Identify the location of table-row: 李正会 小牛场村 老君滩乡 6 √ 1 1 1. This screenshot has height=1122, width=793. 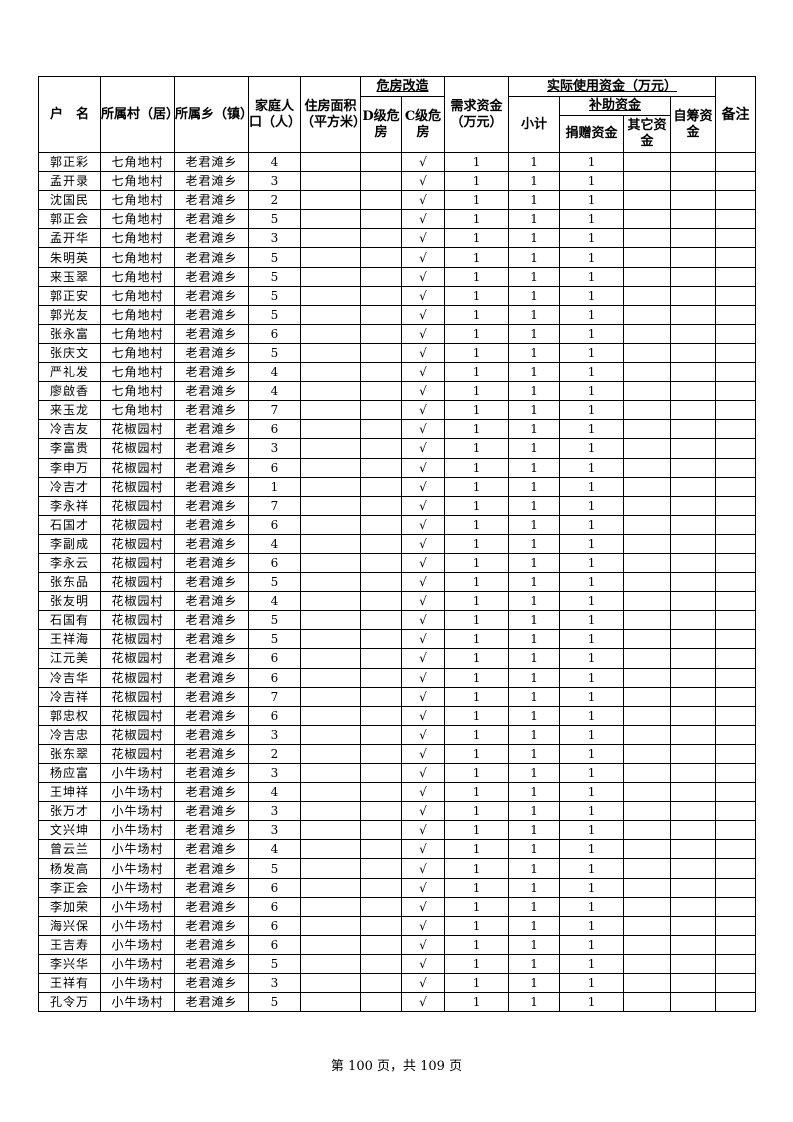
(397, 887).